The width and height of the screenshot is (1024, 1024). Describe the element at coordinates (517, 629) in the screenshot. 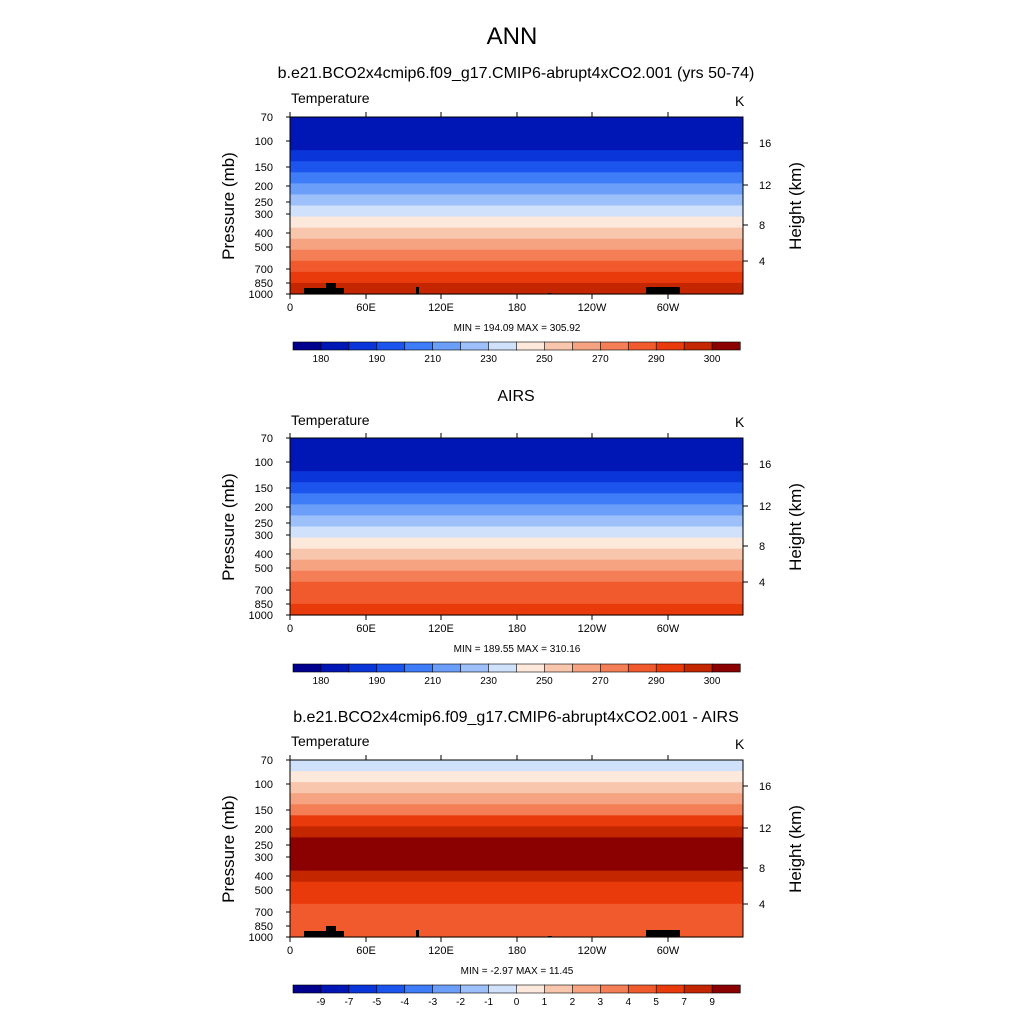

I see `x-tick-label: 180` at that location.